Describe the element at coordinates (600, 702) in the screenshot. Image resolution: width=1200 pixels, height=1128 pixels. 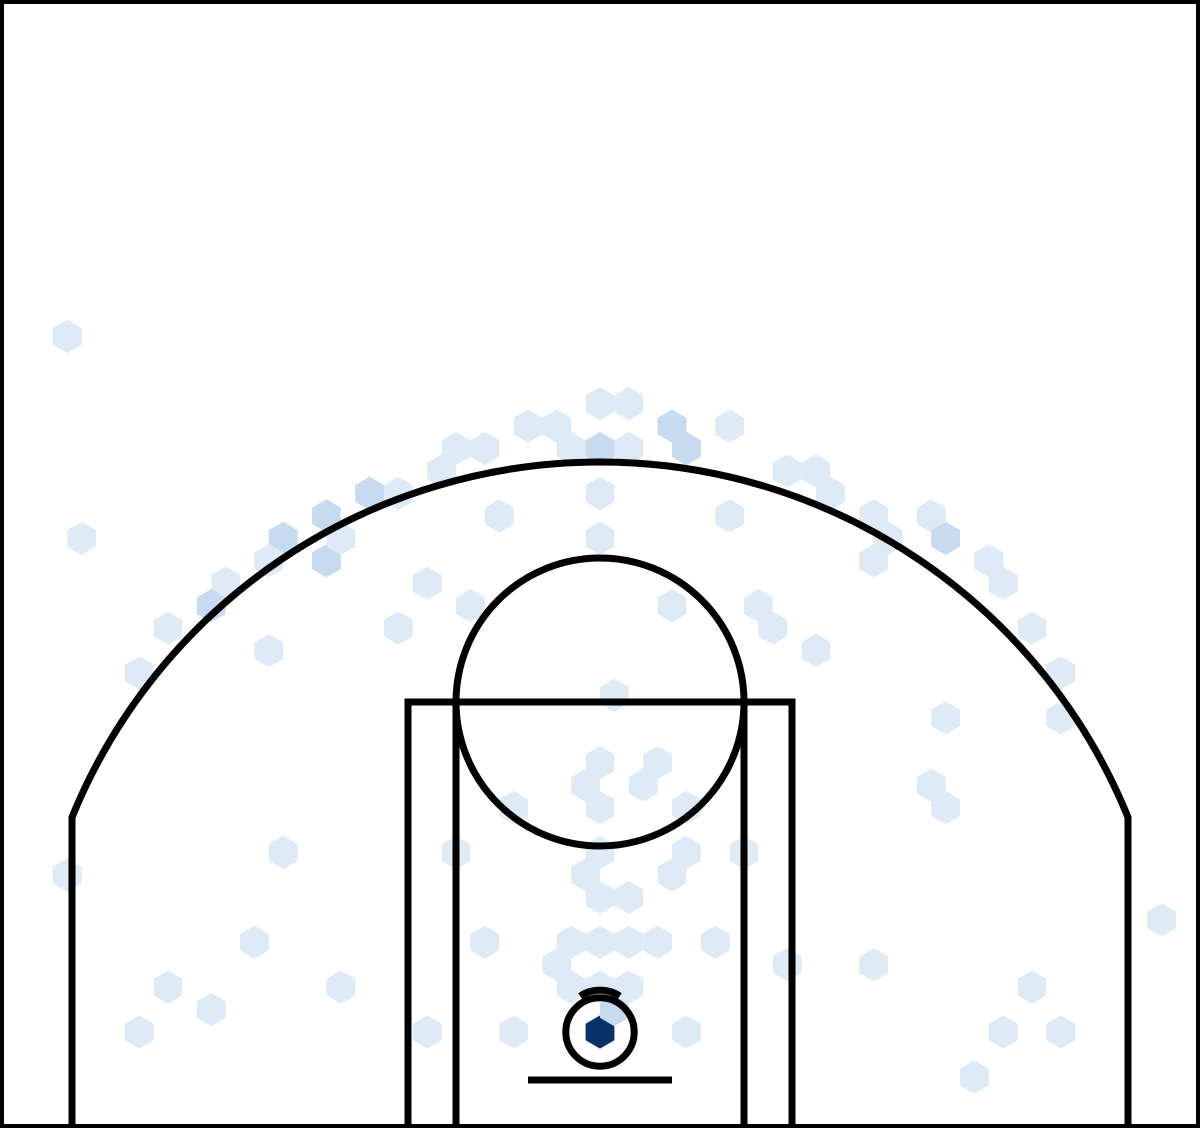
I see `free-throw-circle` at that location.